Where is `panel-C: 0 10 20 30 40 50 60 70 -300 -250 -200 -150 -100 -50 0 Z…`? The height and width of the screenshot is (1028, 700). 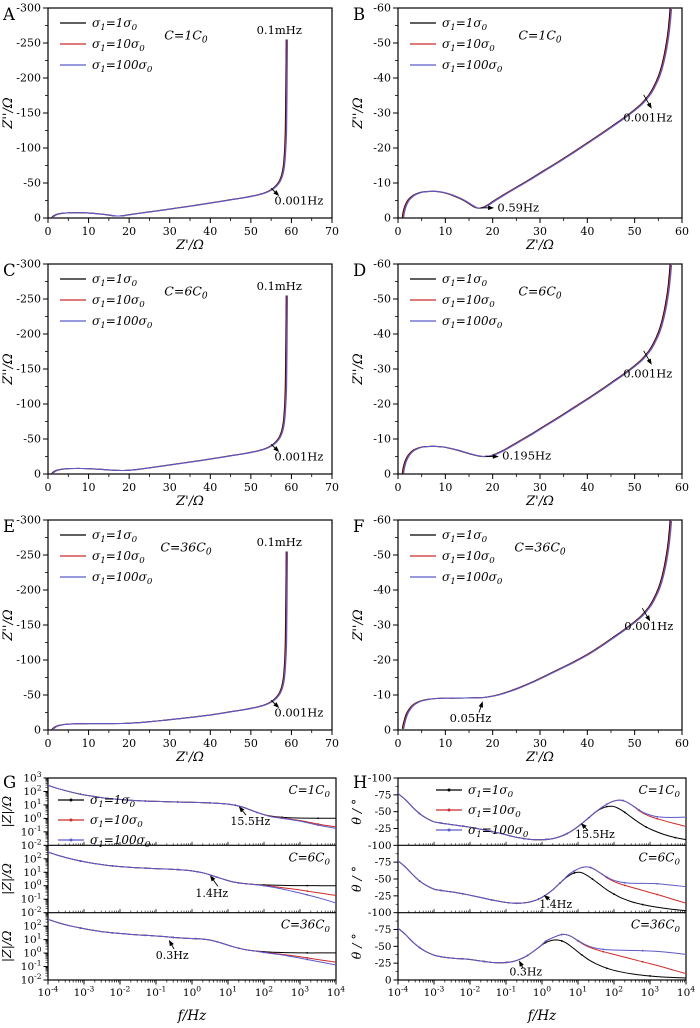
panel-C: 0 10 20 30 40 50 60 70 -300 -250 -200 -150 -100 -50 0 Z… is located at coordinates (170, 384).